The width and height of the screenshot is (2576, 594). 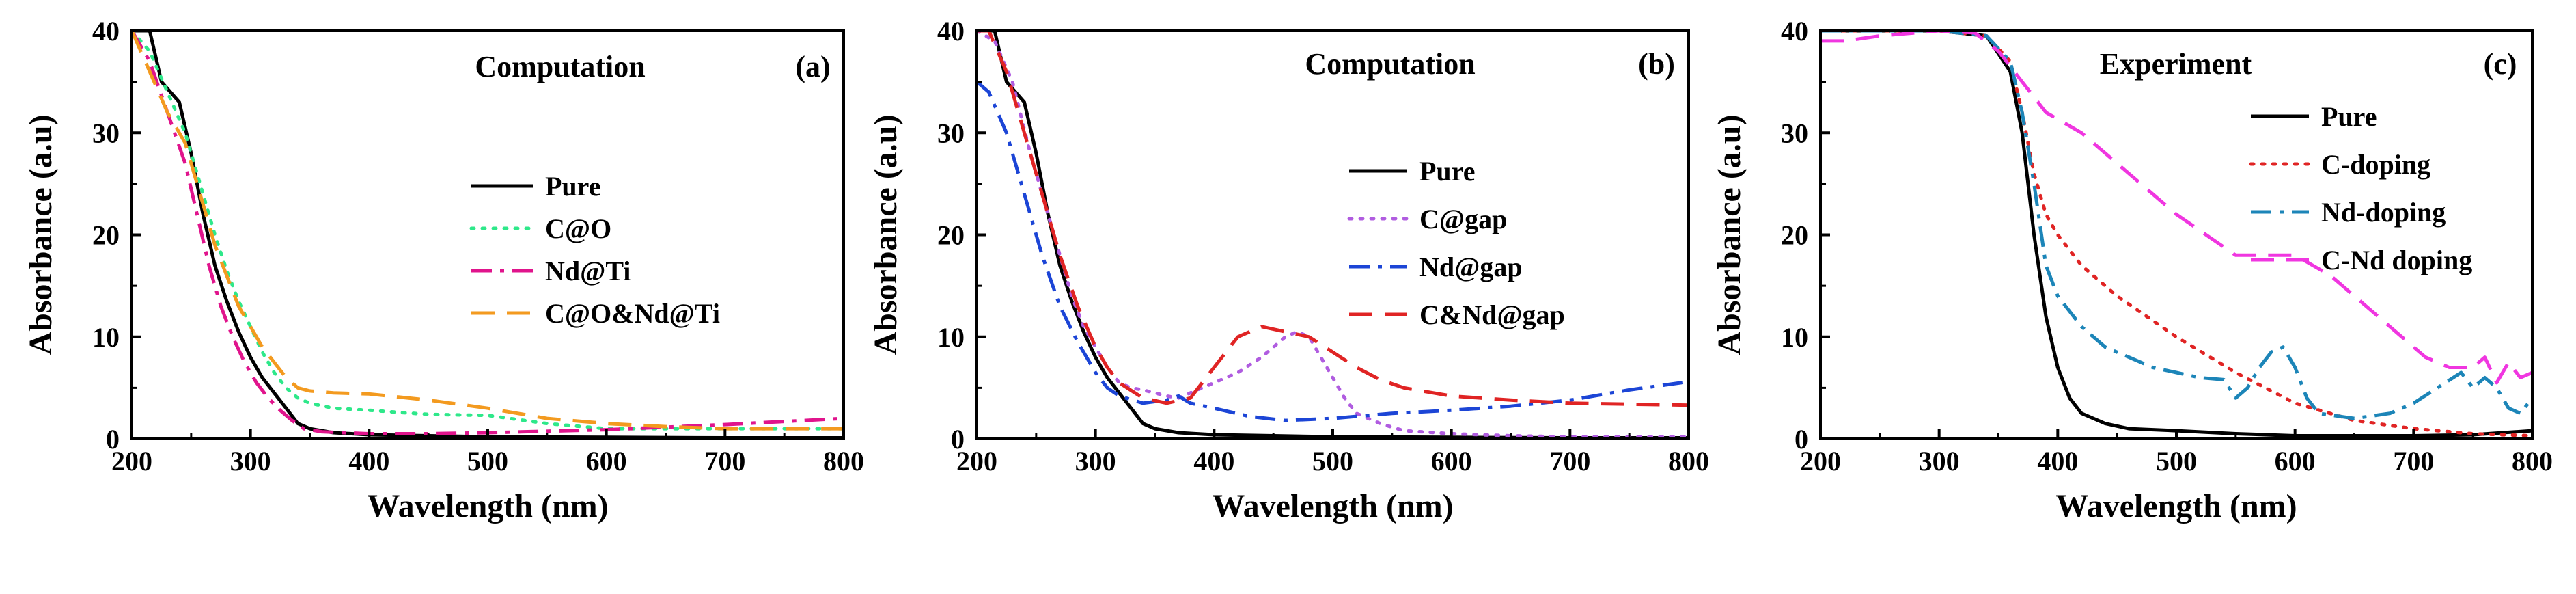 I want to click on legend: Pure C-doping Nd-doping C-Nd doping, so click(x=2361, y=188).